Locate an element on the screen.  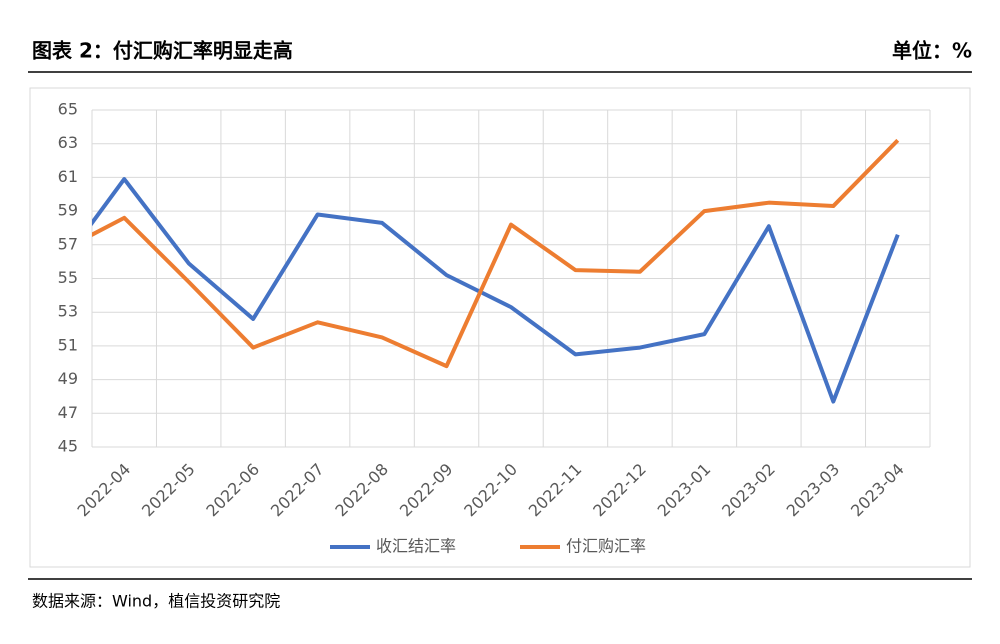
y-tick-label: 53 is located at coordinates (68, 311).